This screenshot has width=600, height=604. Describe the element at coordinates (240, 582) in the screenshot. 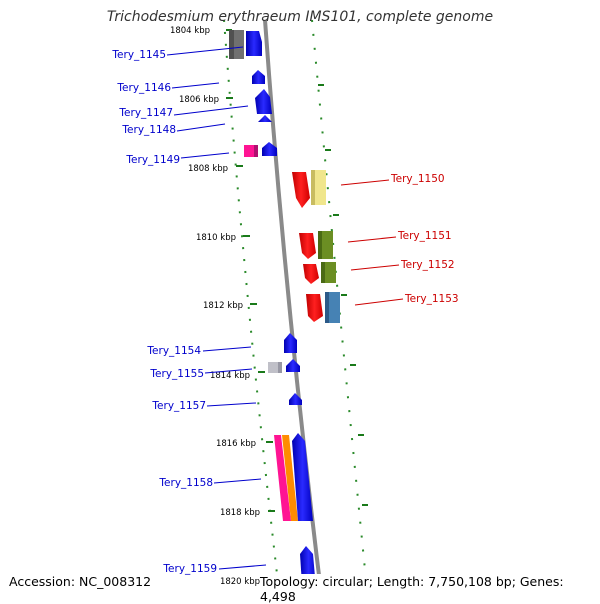

I see `tick-label: 1820 kbp` at that location.